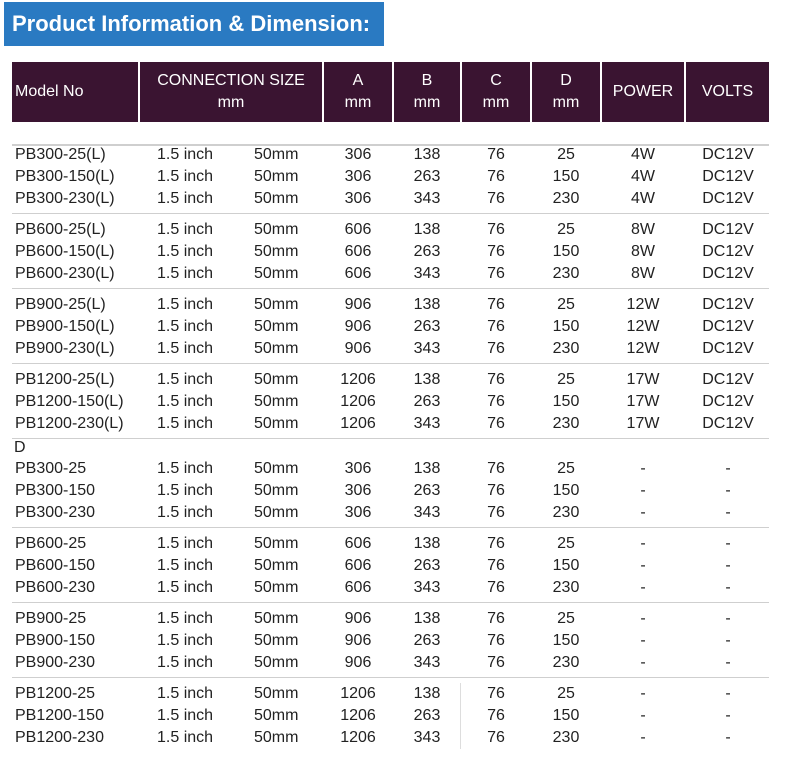 Image resolution: width=790 pixels, height=764 pixels. Describe the element at coordinates (55, 512) in the screenshot. I see `cell-model: PB300-230` at that location.